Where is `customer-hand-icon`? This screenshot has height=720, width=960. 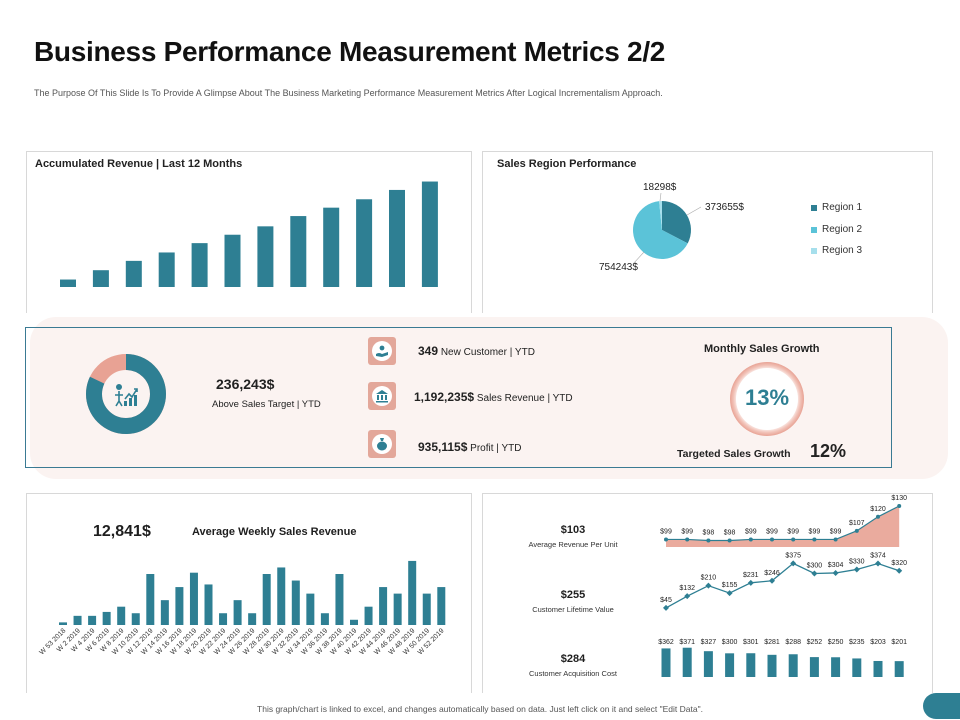 customer-hand-icon is located at coordinates (382, 351).